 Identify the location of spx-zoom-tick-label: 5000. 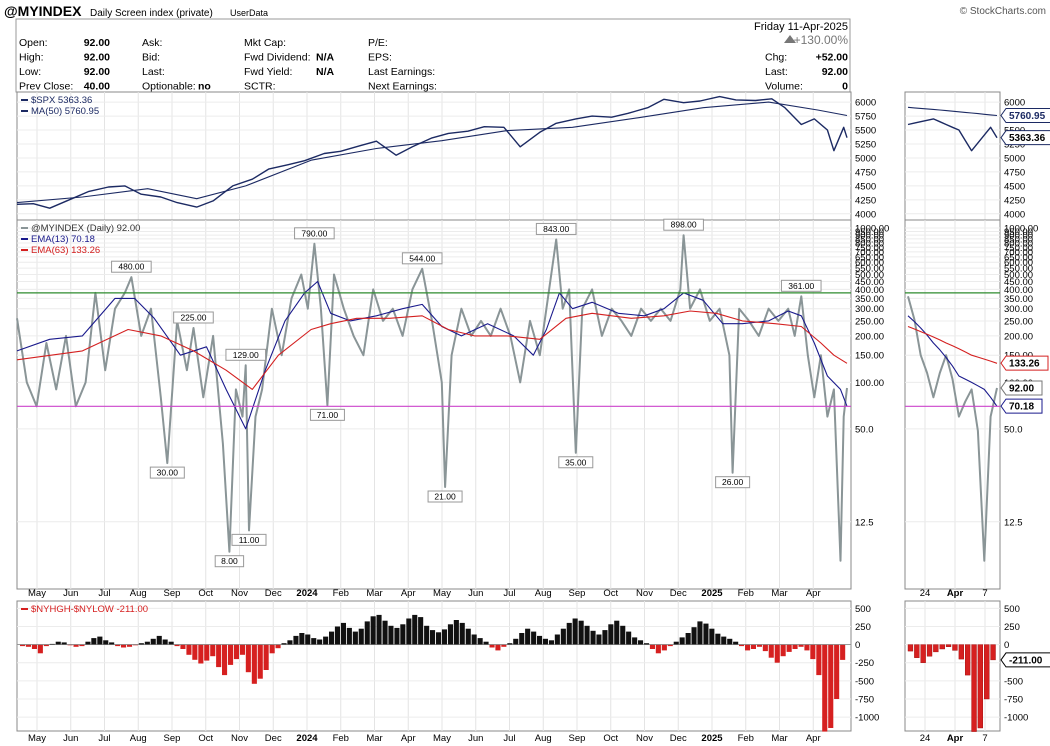
(1014, 158).